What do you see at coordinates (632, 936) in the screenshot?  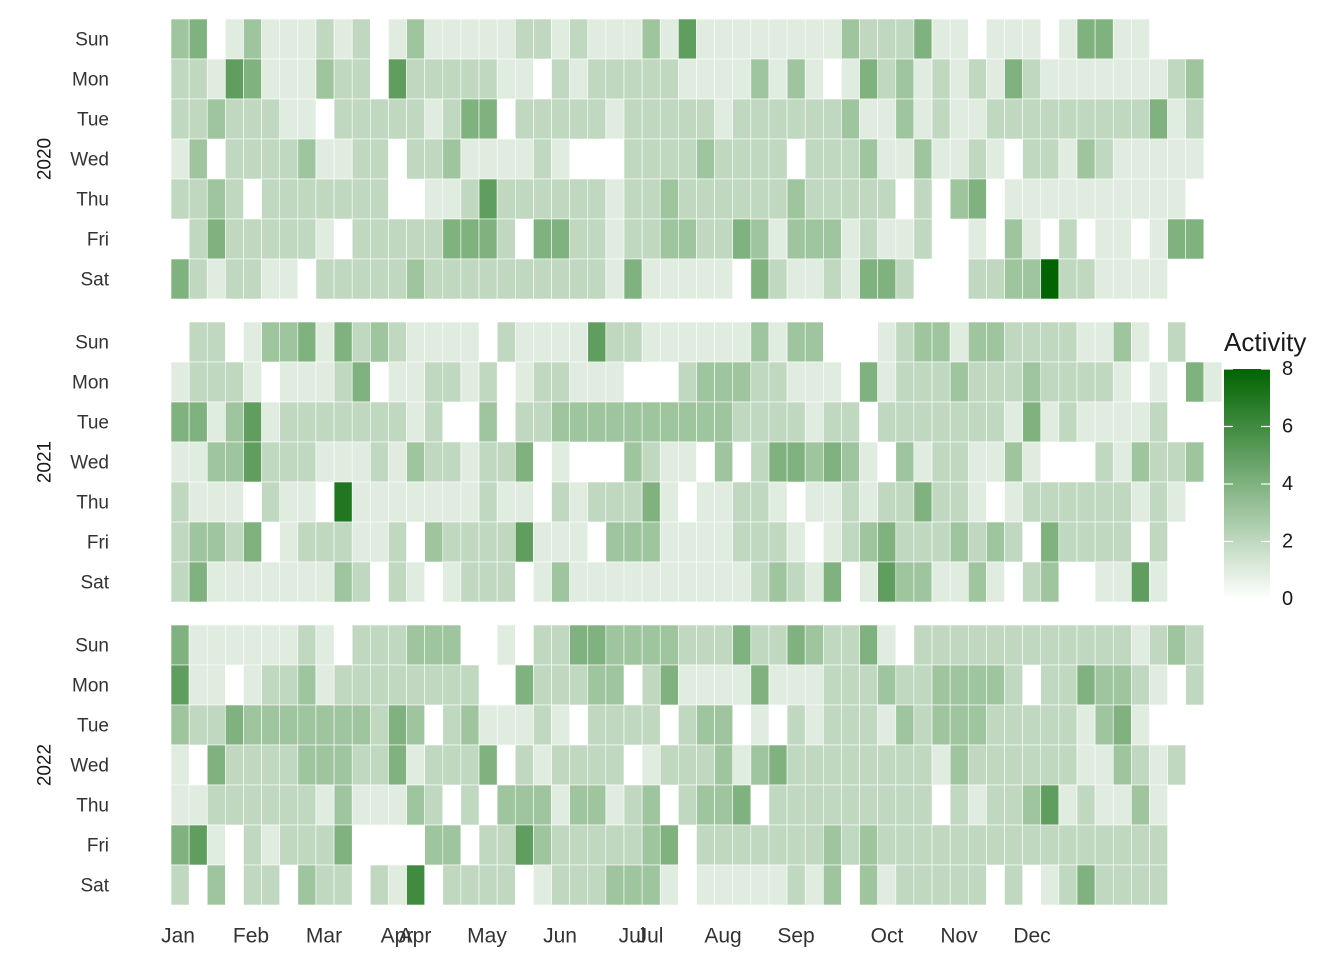 I see `month-label-jul: Jul` at bounding box center [632, 936].